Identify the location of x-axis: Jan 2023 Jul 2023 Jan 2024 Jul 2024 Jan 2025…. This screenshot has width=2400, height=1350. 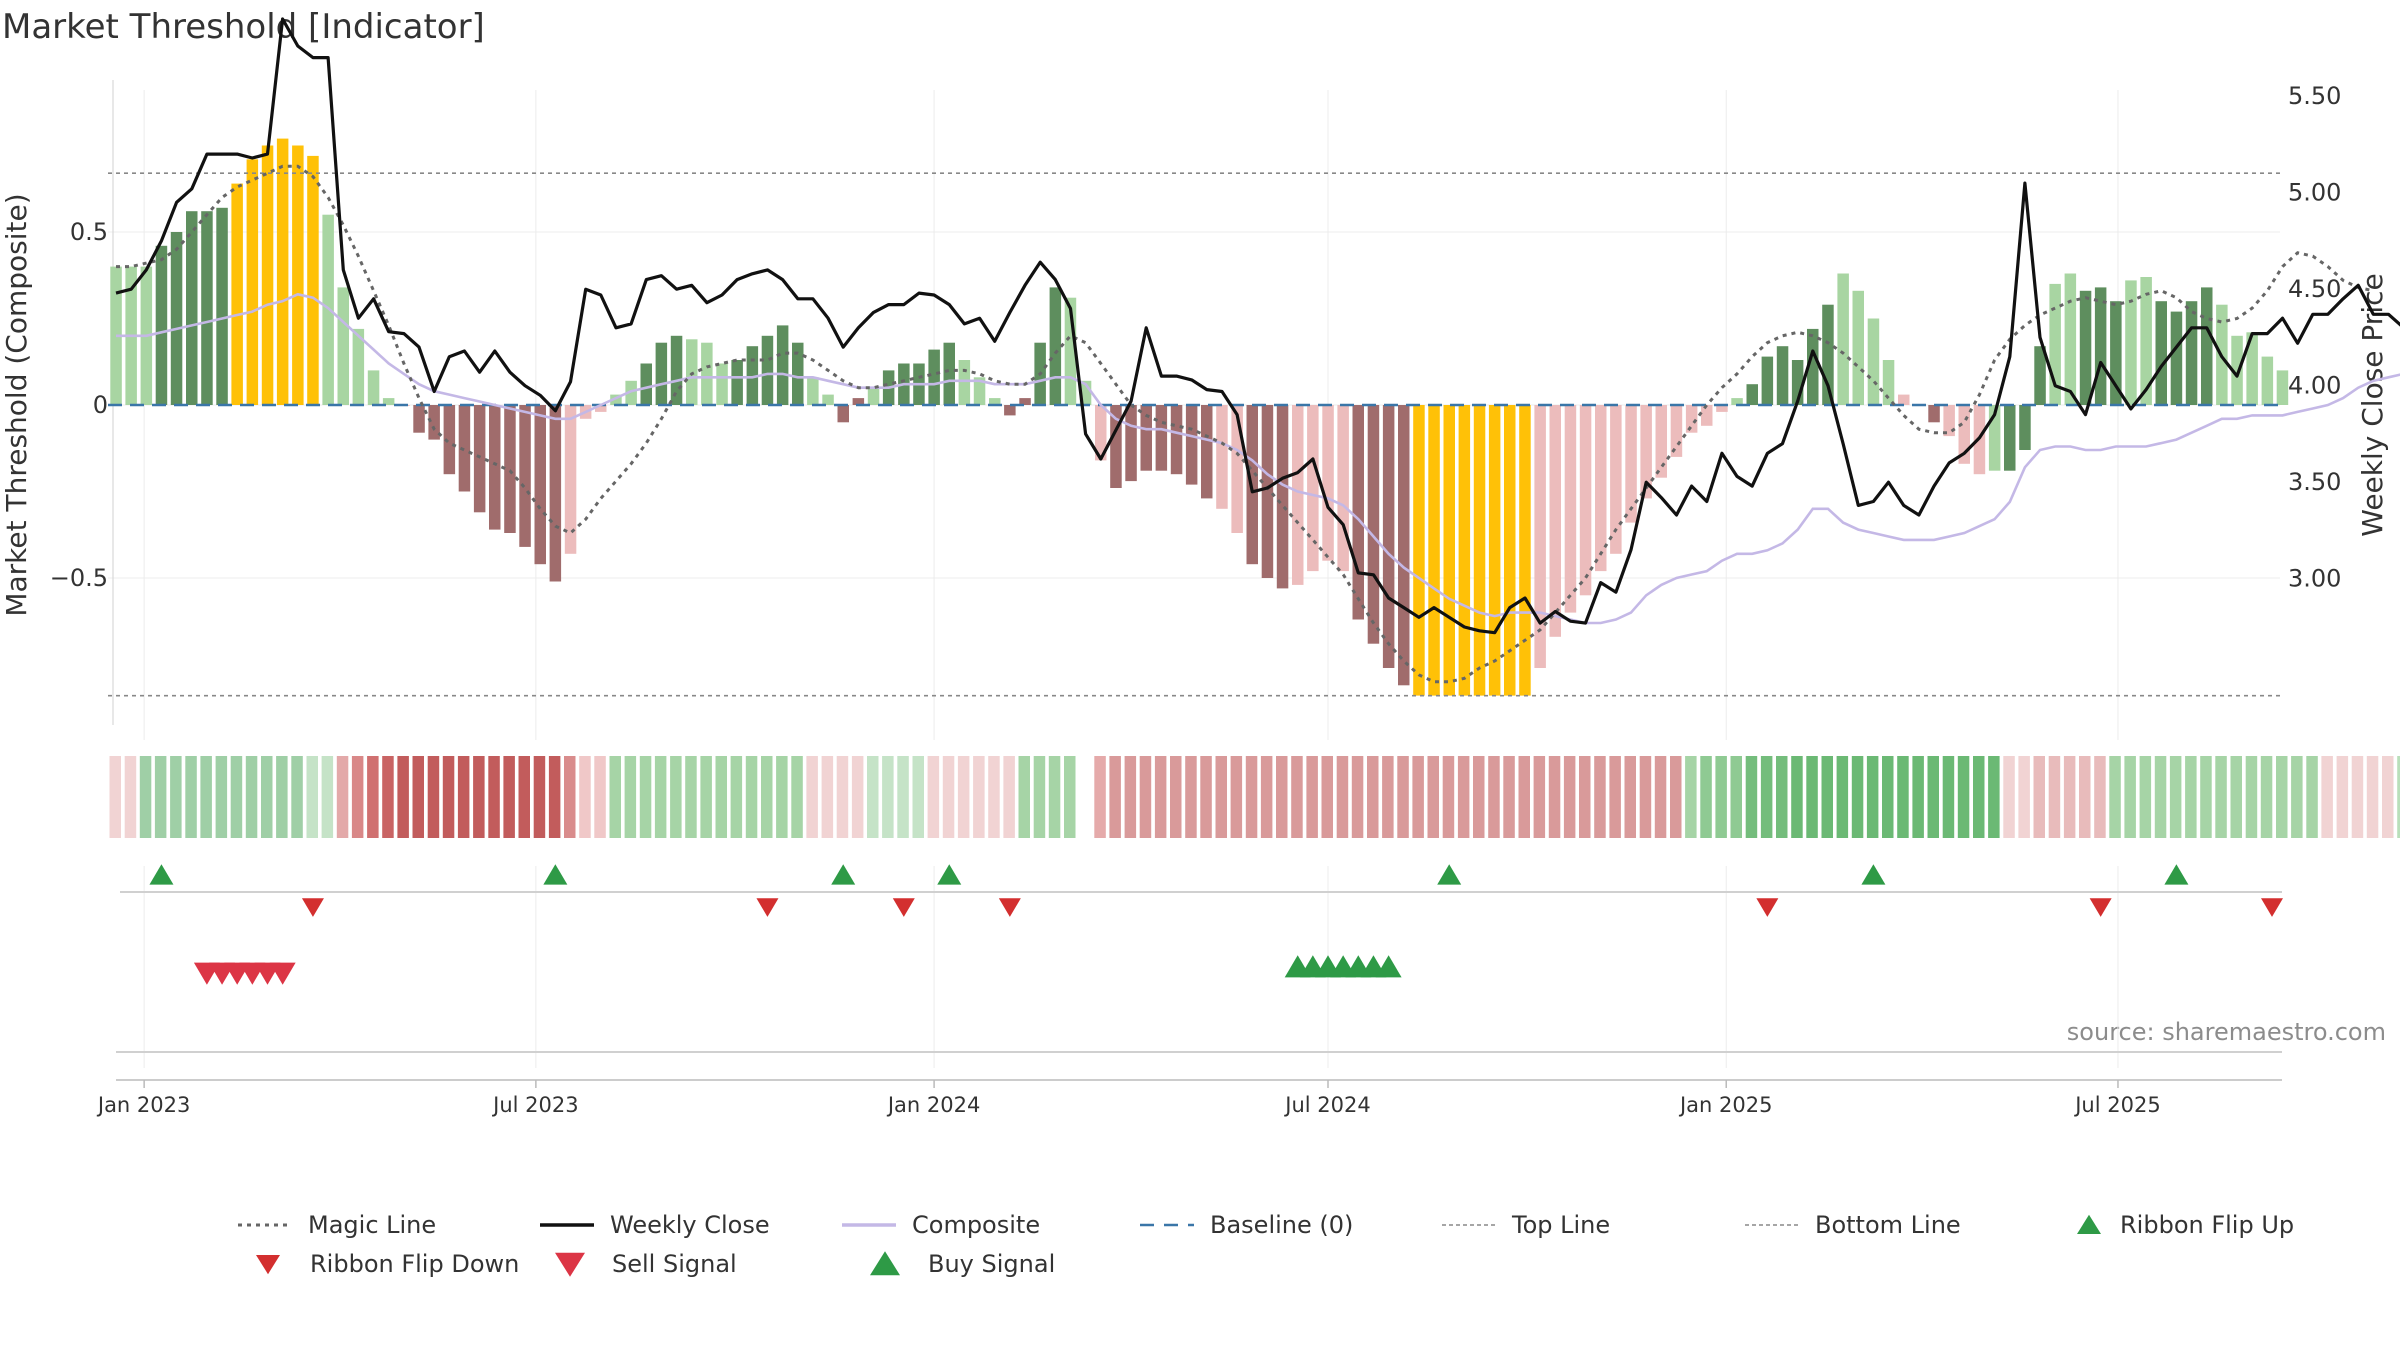
(1189, 1098).